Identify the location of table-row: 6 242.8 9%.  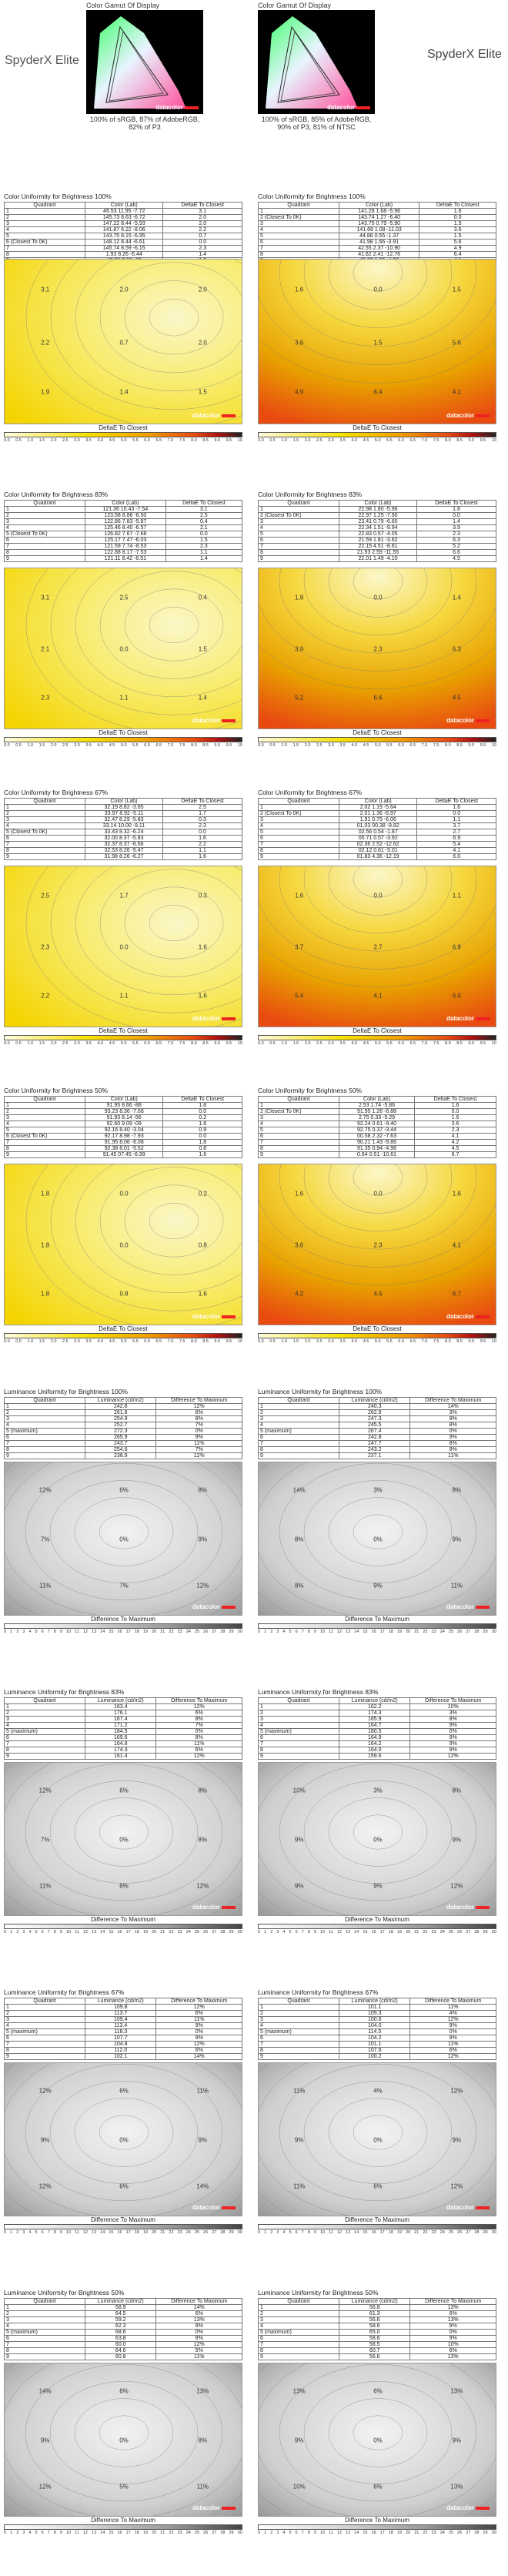
(377, 1437).